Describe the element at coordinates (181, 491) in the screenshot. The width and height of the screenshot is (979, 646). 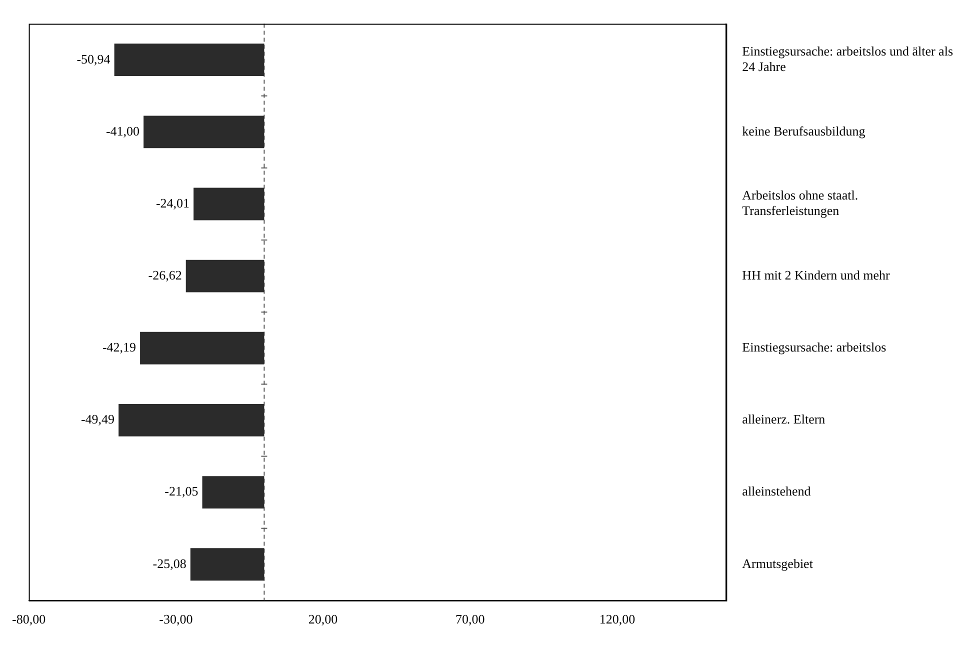
I see `data-label: -21,05` at that location.